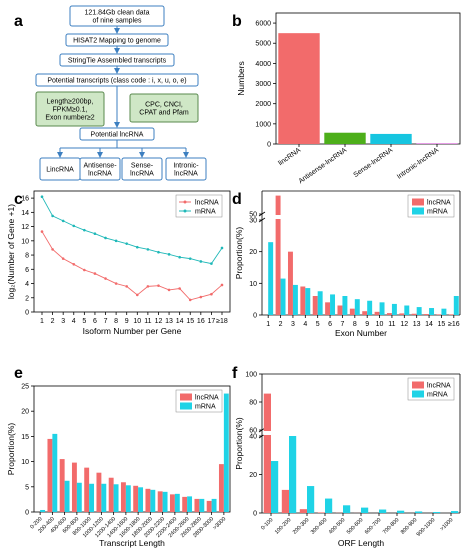 The height and width of the screenshot is (550, 465). I want to click on y-tick-label: 40, so click(253, 437).